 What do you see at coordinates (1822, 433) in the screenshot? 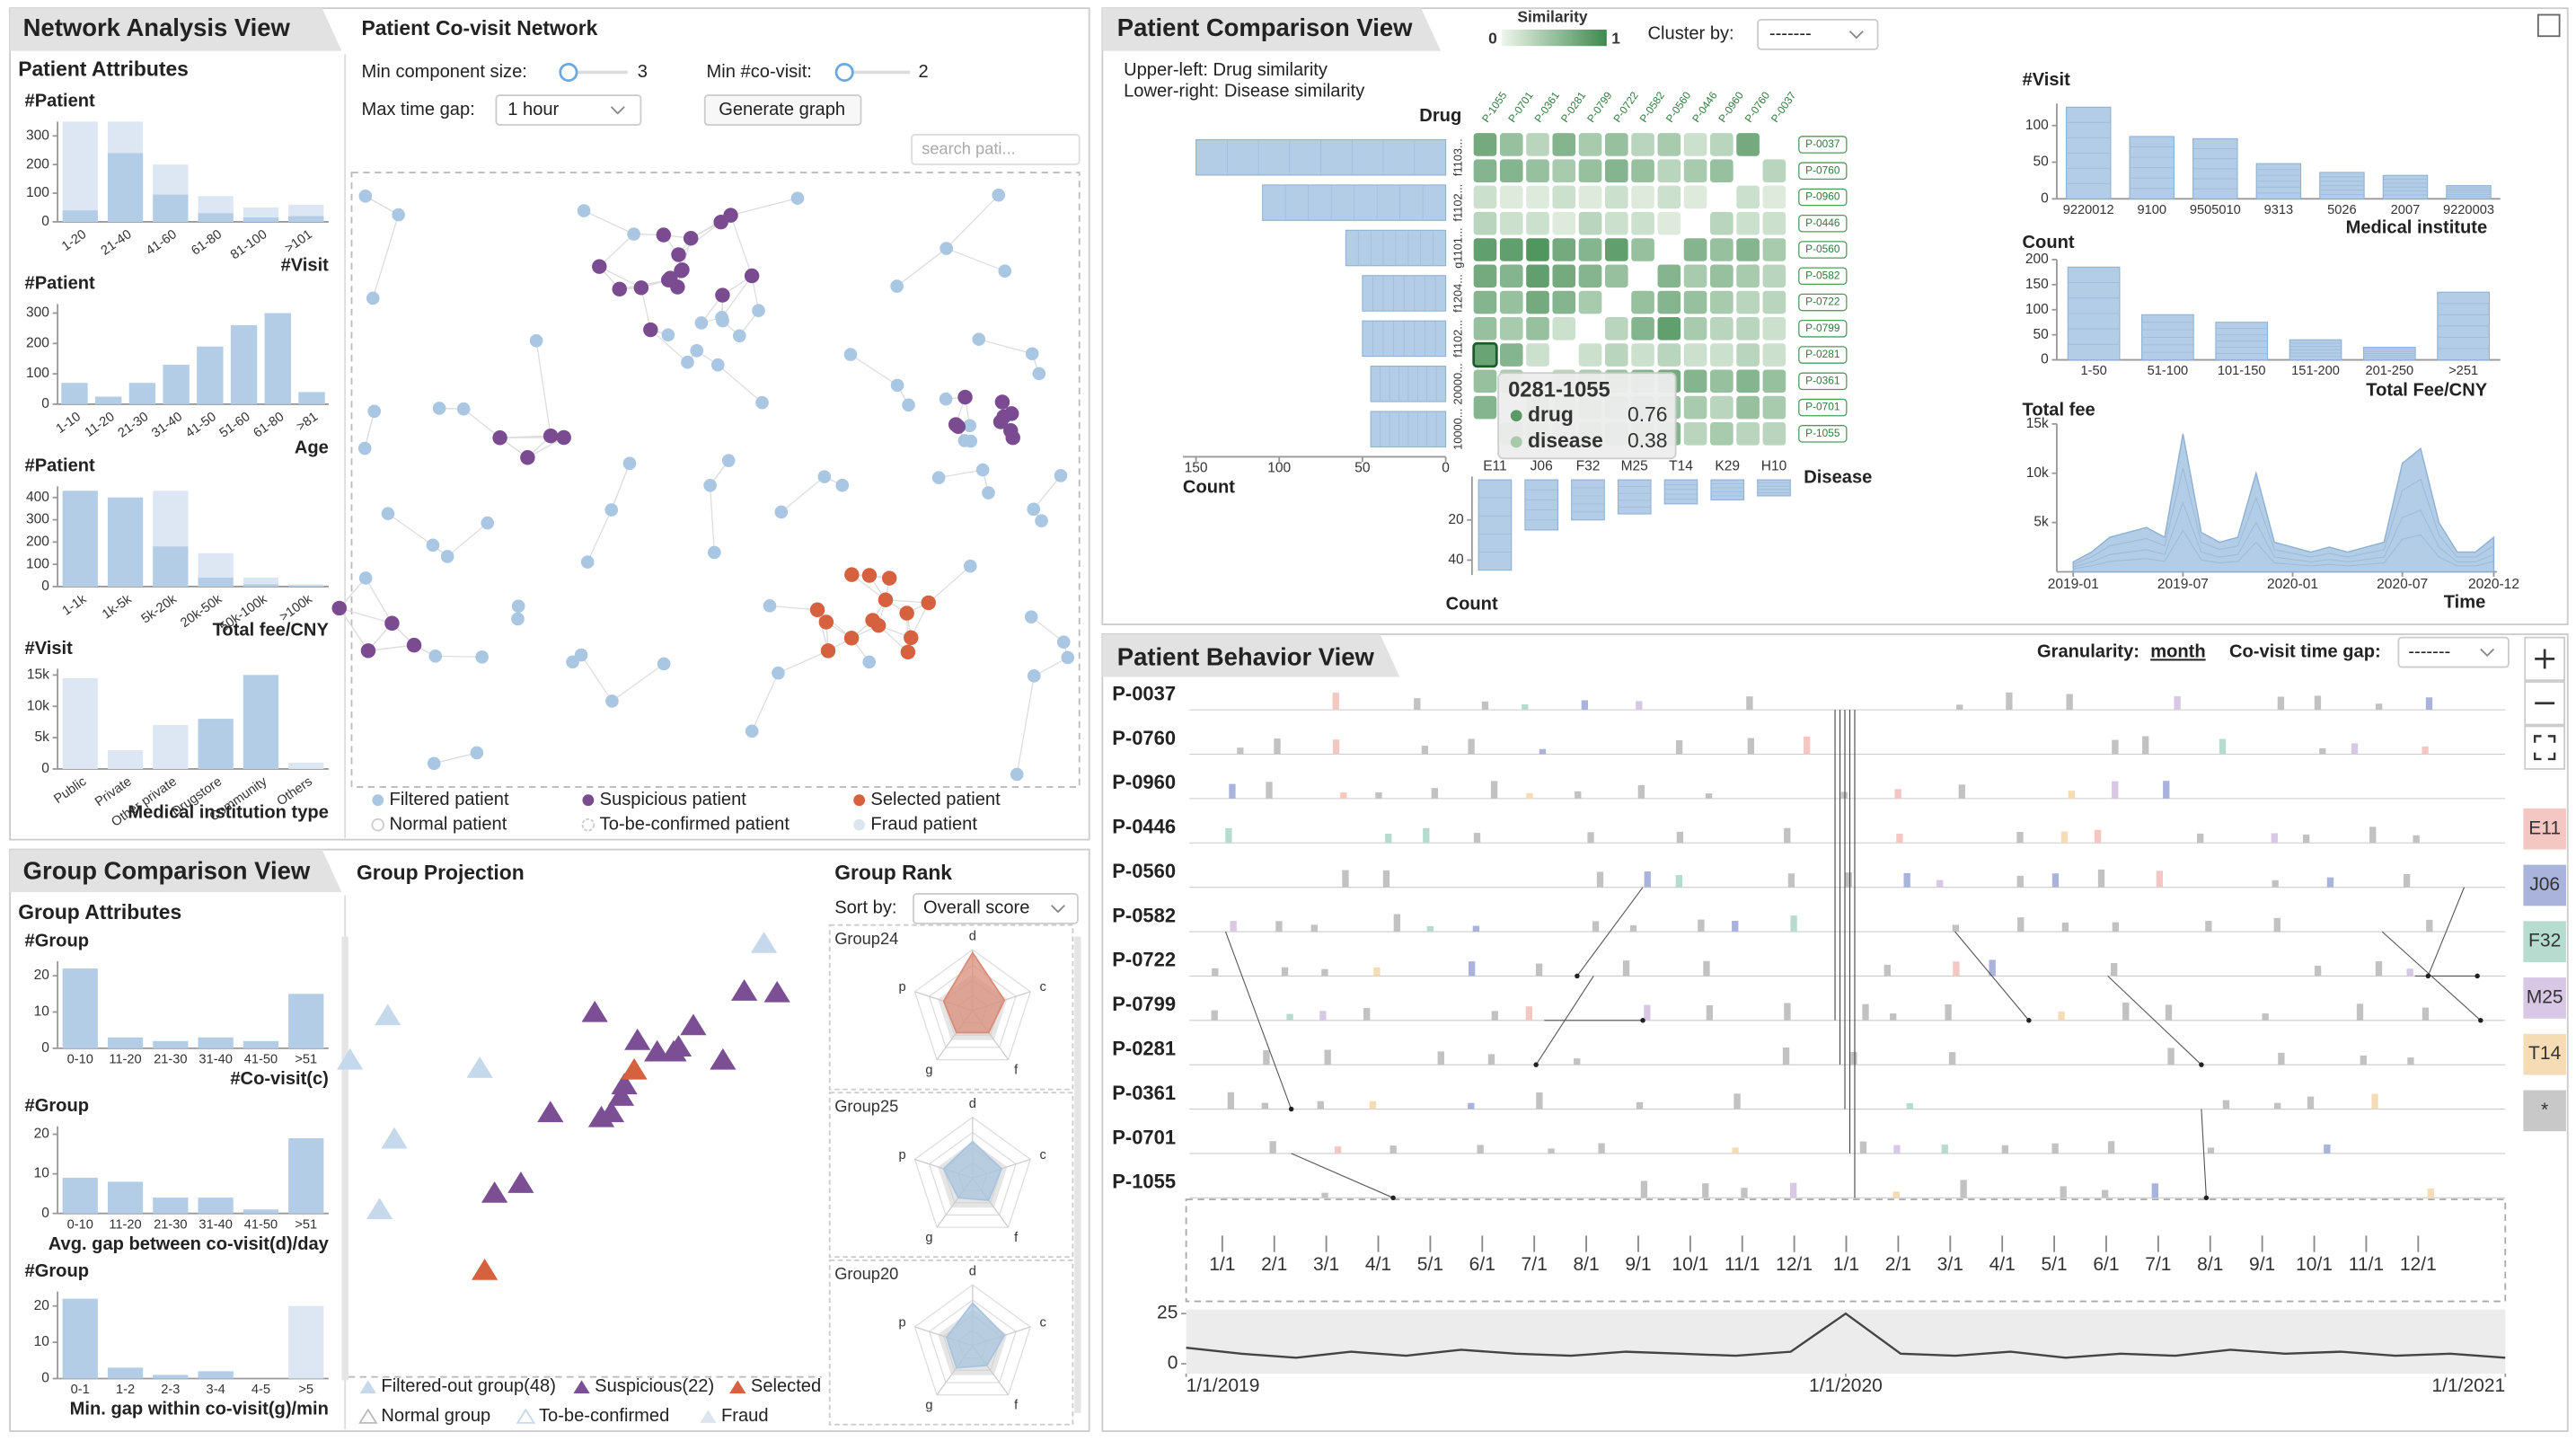
I see `row-label: P-1055` at bounding box center [1822, 433].